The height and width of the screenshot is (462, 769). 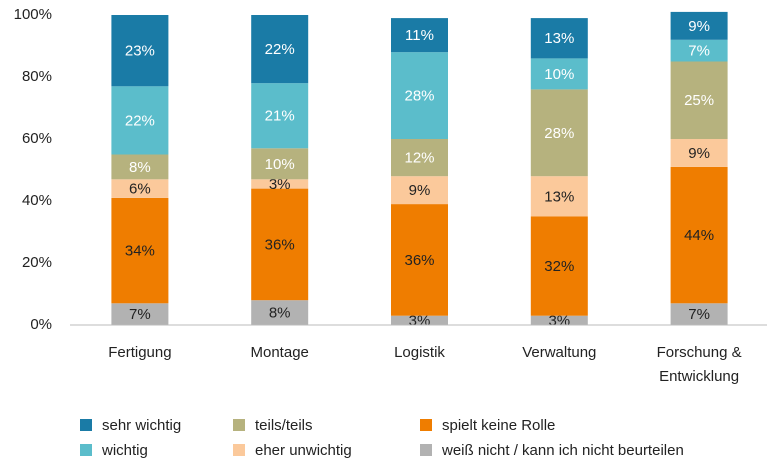 I want to click on value-label: 32%, so click(x=559, y=266).